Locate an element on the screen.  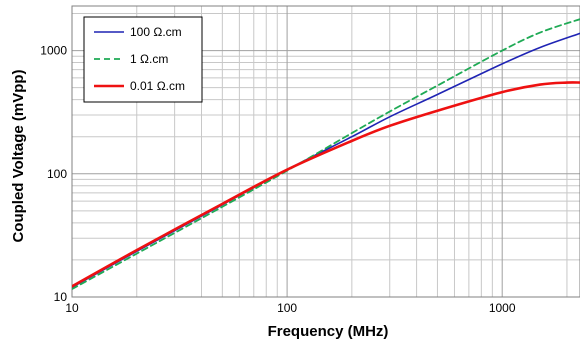
legend: 100 Ω.cm 1 Ω.cm 0.01 Ω.cm is located at coordinates (143, 59).